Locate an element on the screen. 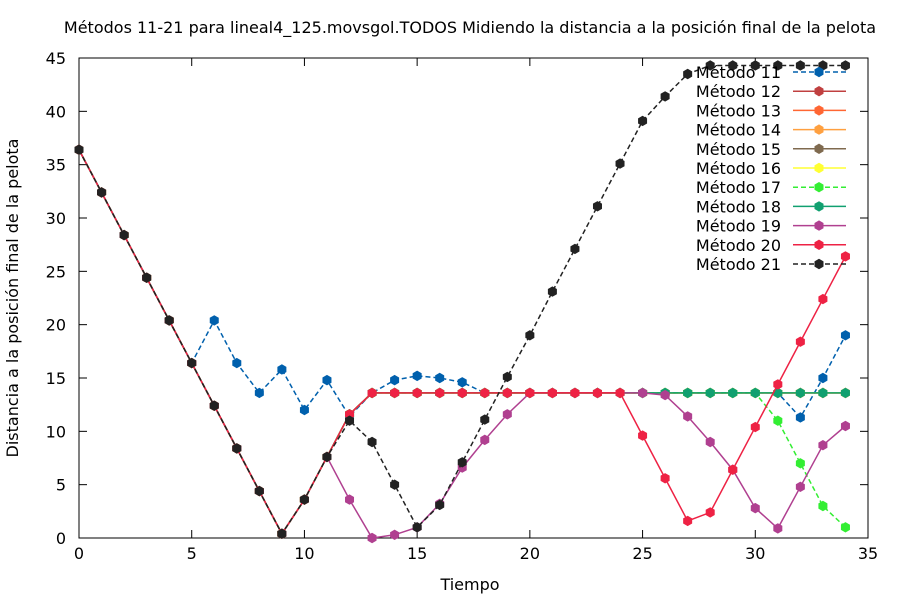 Image resolution: width=900 pixels, height=600 pixels. legend-label: Método 13 is located at coordinates (738, 110).